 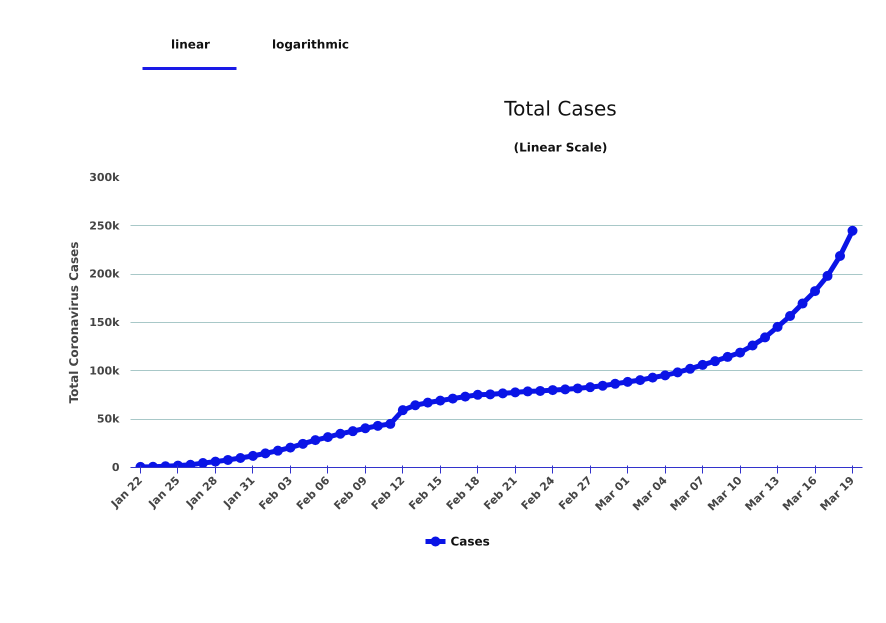 What do you see at coordinates (116, 467) in the screenshot?
I see `y-tick-label: 0` at bounding box center [116, 467].